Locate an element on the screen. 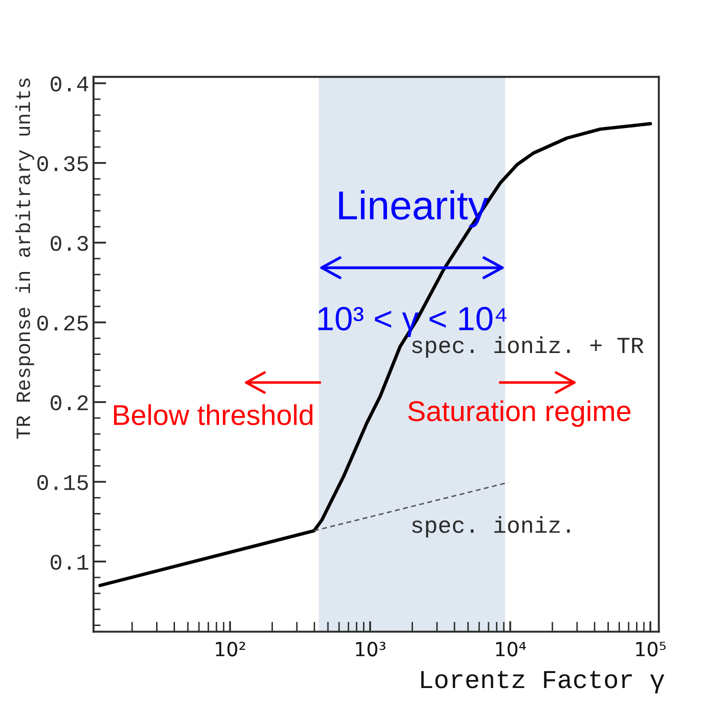  y-tick-label: 0.1 is located at coordinates (69, 562).